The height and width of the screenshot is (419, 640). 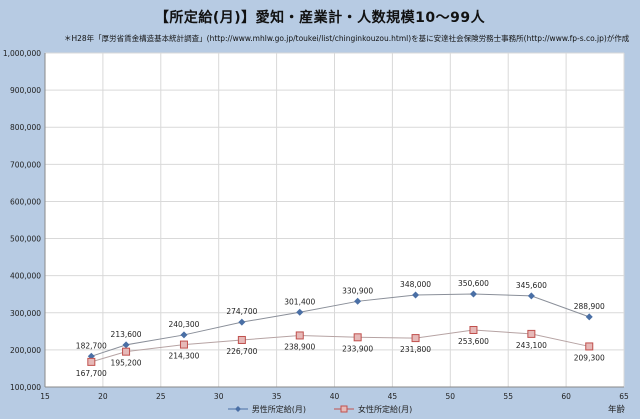 What do you see at coordinates (451, 396) in the screenshot?
I see `x-tick-label: 50` at bounding box center [451, 396].